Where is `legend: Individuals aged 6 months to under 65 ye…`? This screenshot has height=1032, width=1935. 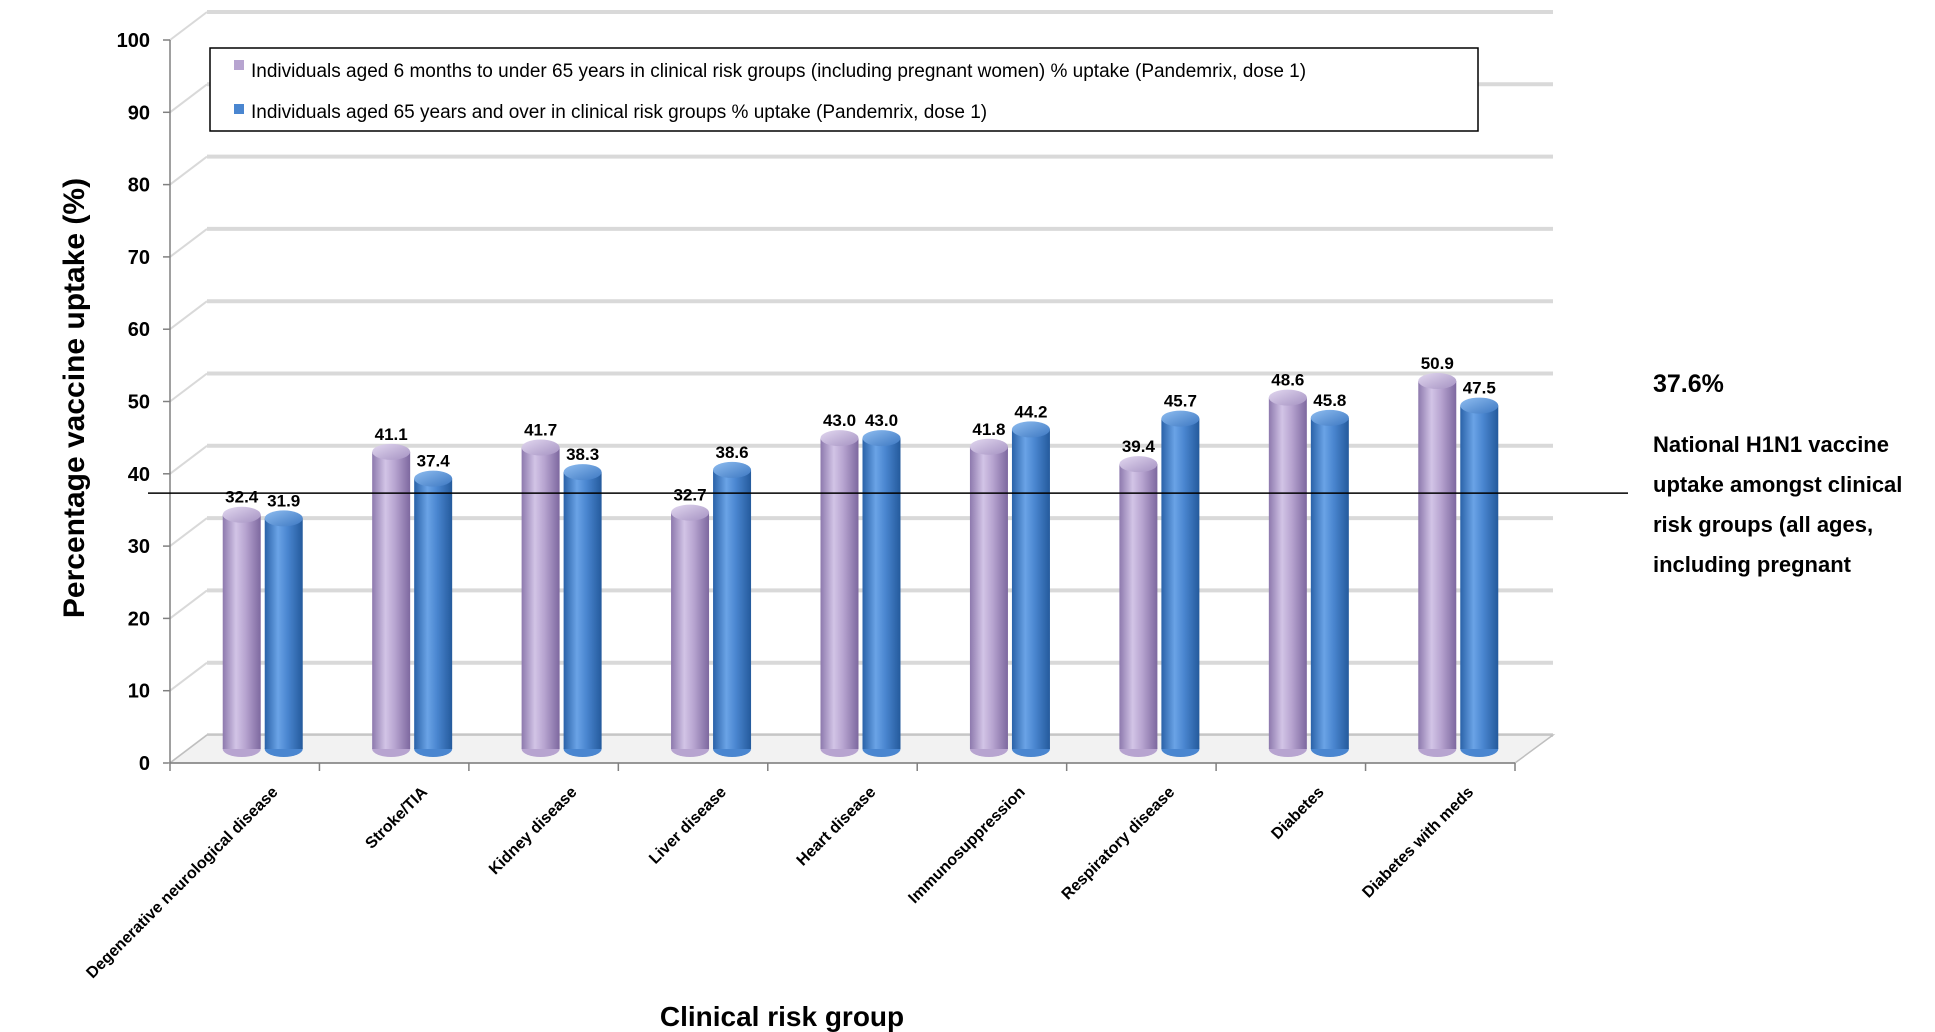
legend: Individuals aged 6 months to under 65 ye… is located at coordinates (844, 89).